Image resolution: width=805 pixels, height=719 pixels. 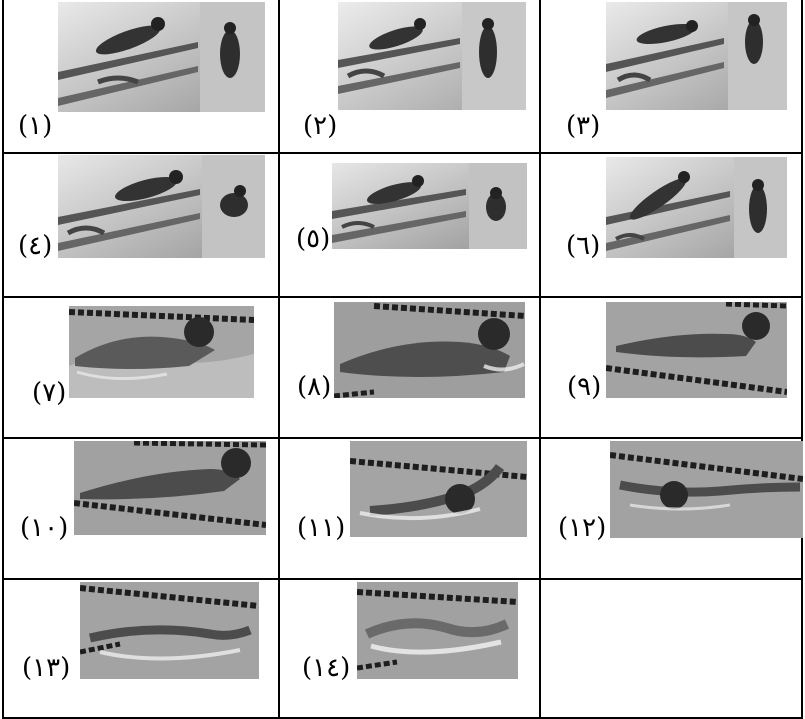 What do you see at coordinates (35, 126) in the screenshot?
I see `figure-label-1: (١)` at bounding box center [35, 126].